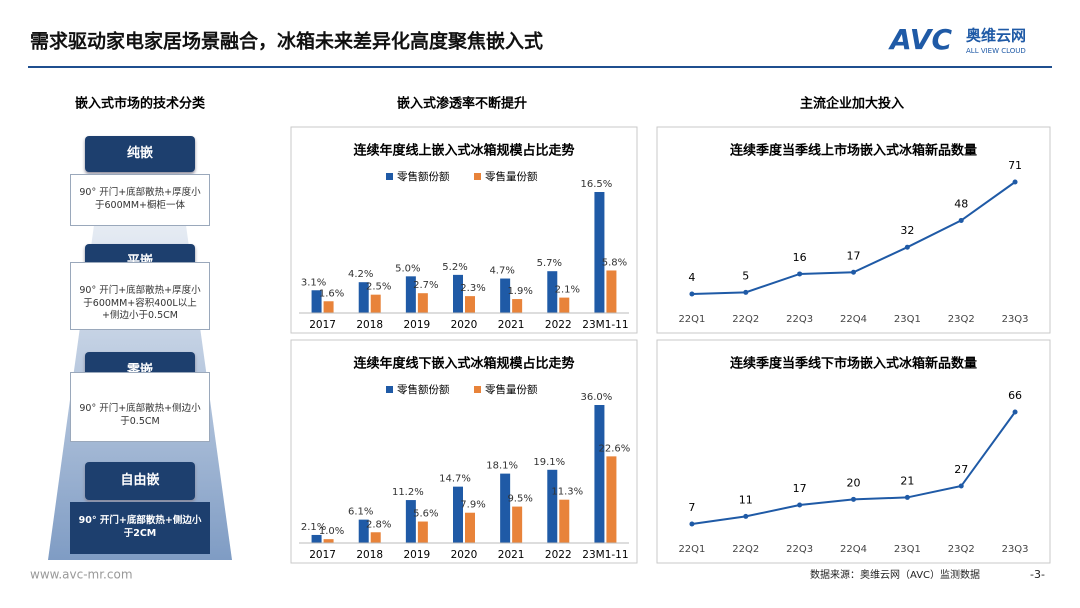  What do you see at coordinates (961, 319) in the screenshot?
I see `x-tick-label: 23Q2` at bounding box center [961, 319].